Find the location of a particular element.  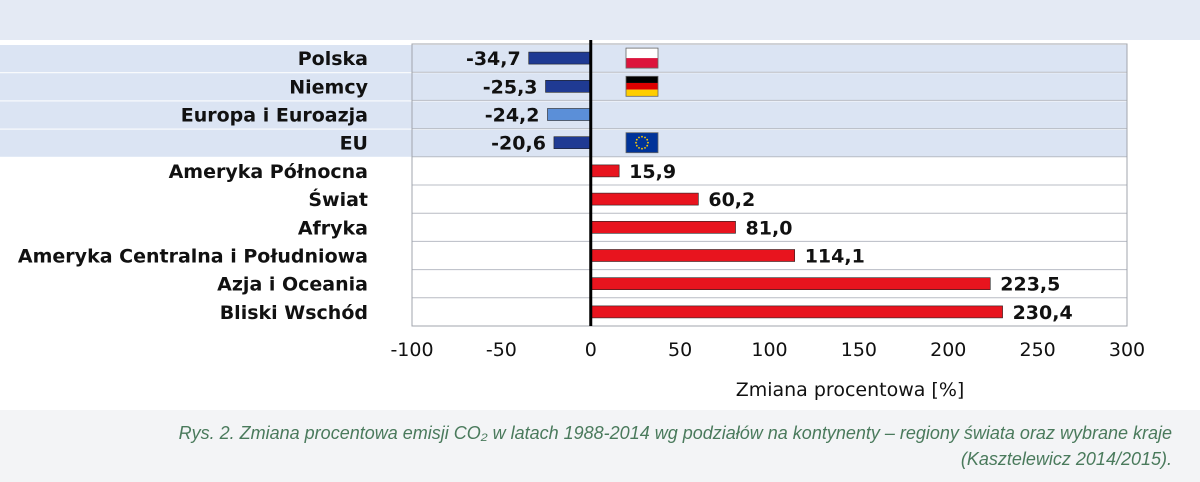

x-tick-label: 50 is located at coordinates (680, 350).